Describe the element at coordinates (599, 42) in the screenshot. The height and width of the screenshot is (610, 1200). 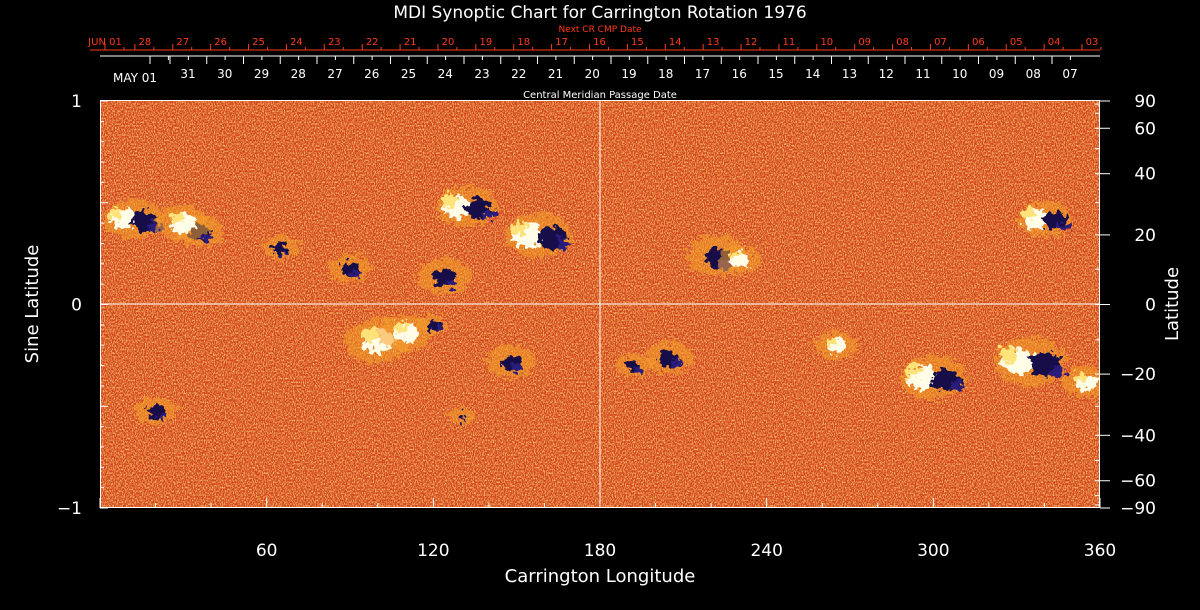
I see `next-cr-date-label: 16` at that location.